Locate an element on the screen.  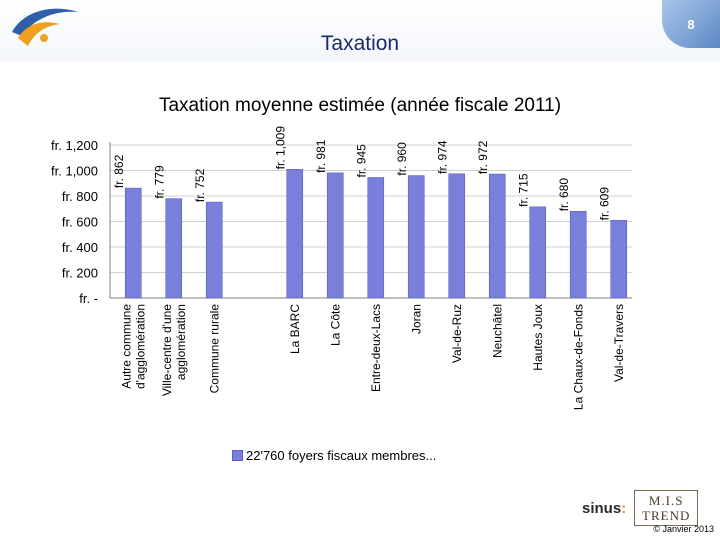
x-category-label-line: agglomération is located at coordinates (181, 342).